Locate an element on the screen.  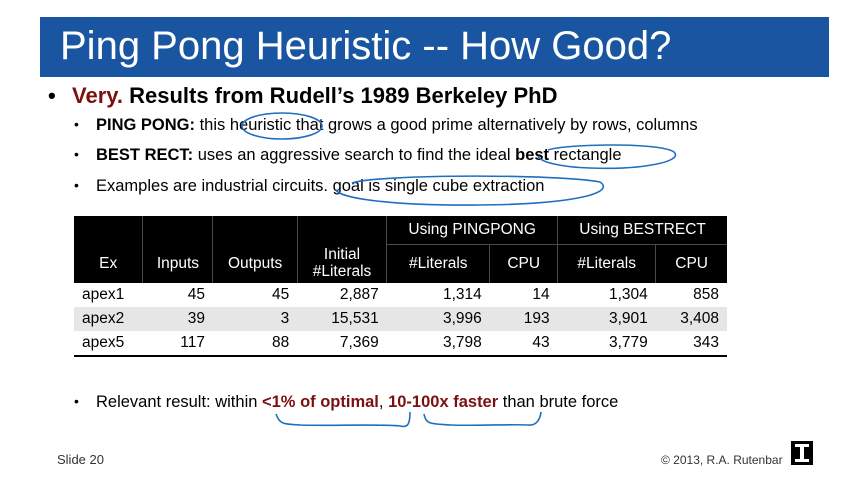
university-logo-icon is located at coordinates (802, 453).